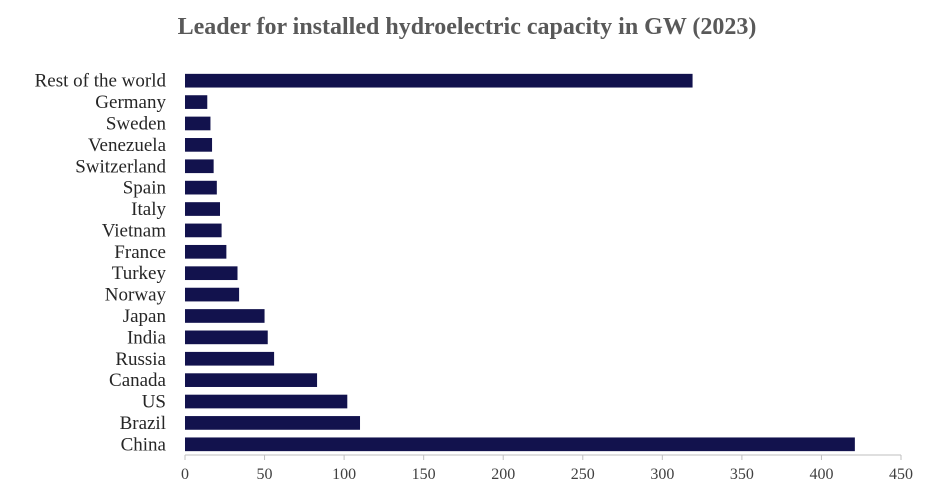  Describe the element at coordinates (136, 123) in the screenshot. I see `category-label-sweden: Sweden` at that location.